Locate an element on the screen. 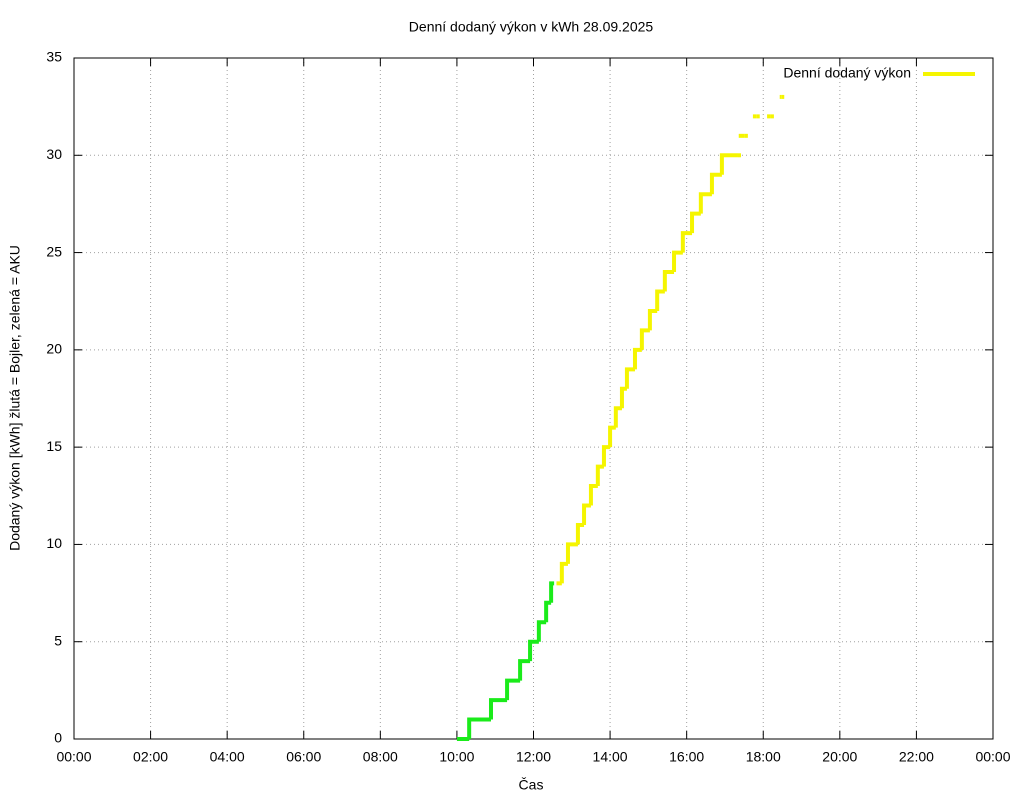  x-tick-label: 14:00 is located at coordinates (610, 757).